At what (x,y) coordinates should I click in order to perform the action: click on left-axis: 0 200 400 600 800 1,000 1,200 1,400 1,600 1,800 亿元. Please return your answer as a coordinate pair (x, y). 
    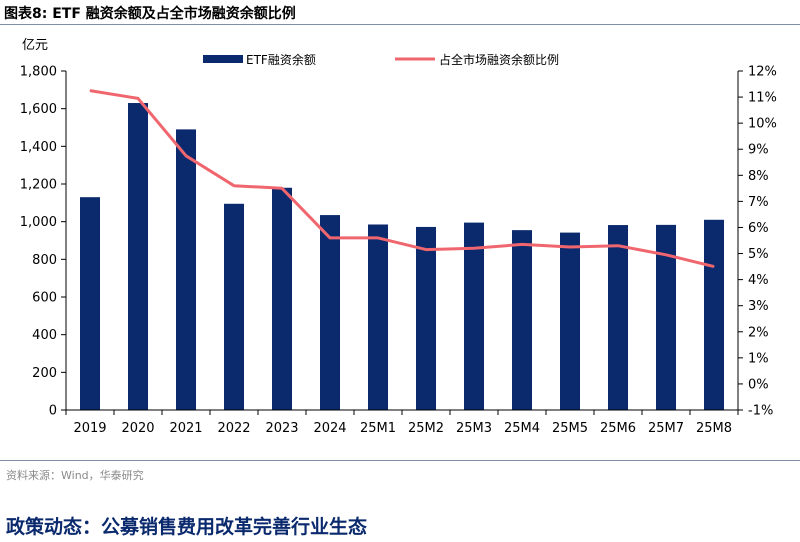
    Looking at the image, I should click on (43, 228).